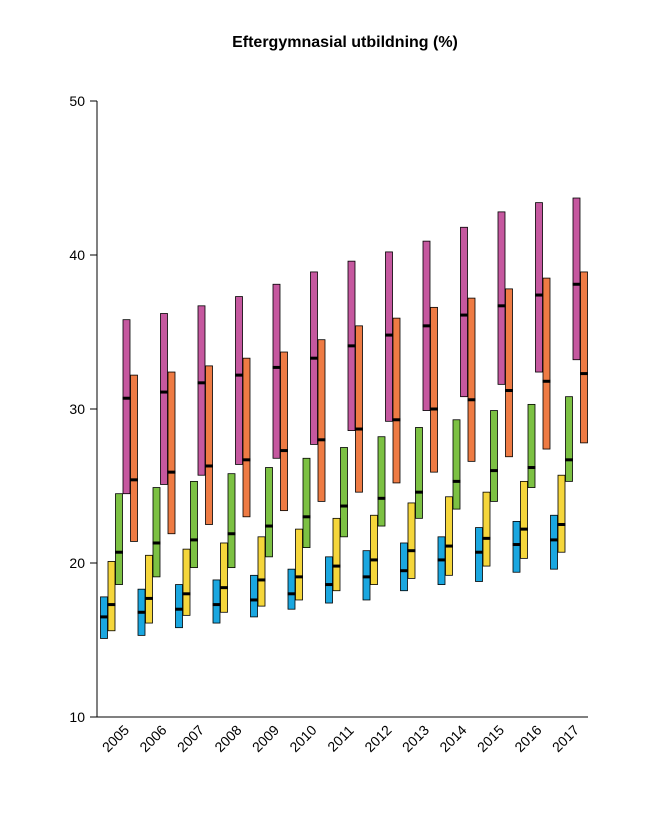 Image resolution: width=651 pixels, height=837 pixels. I want to click on y-tick-label: 30, so click(77, 409).